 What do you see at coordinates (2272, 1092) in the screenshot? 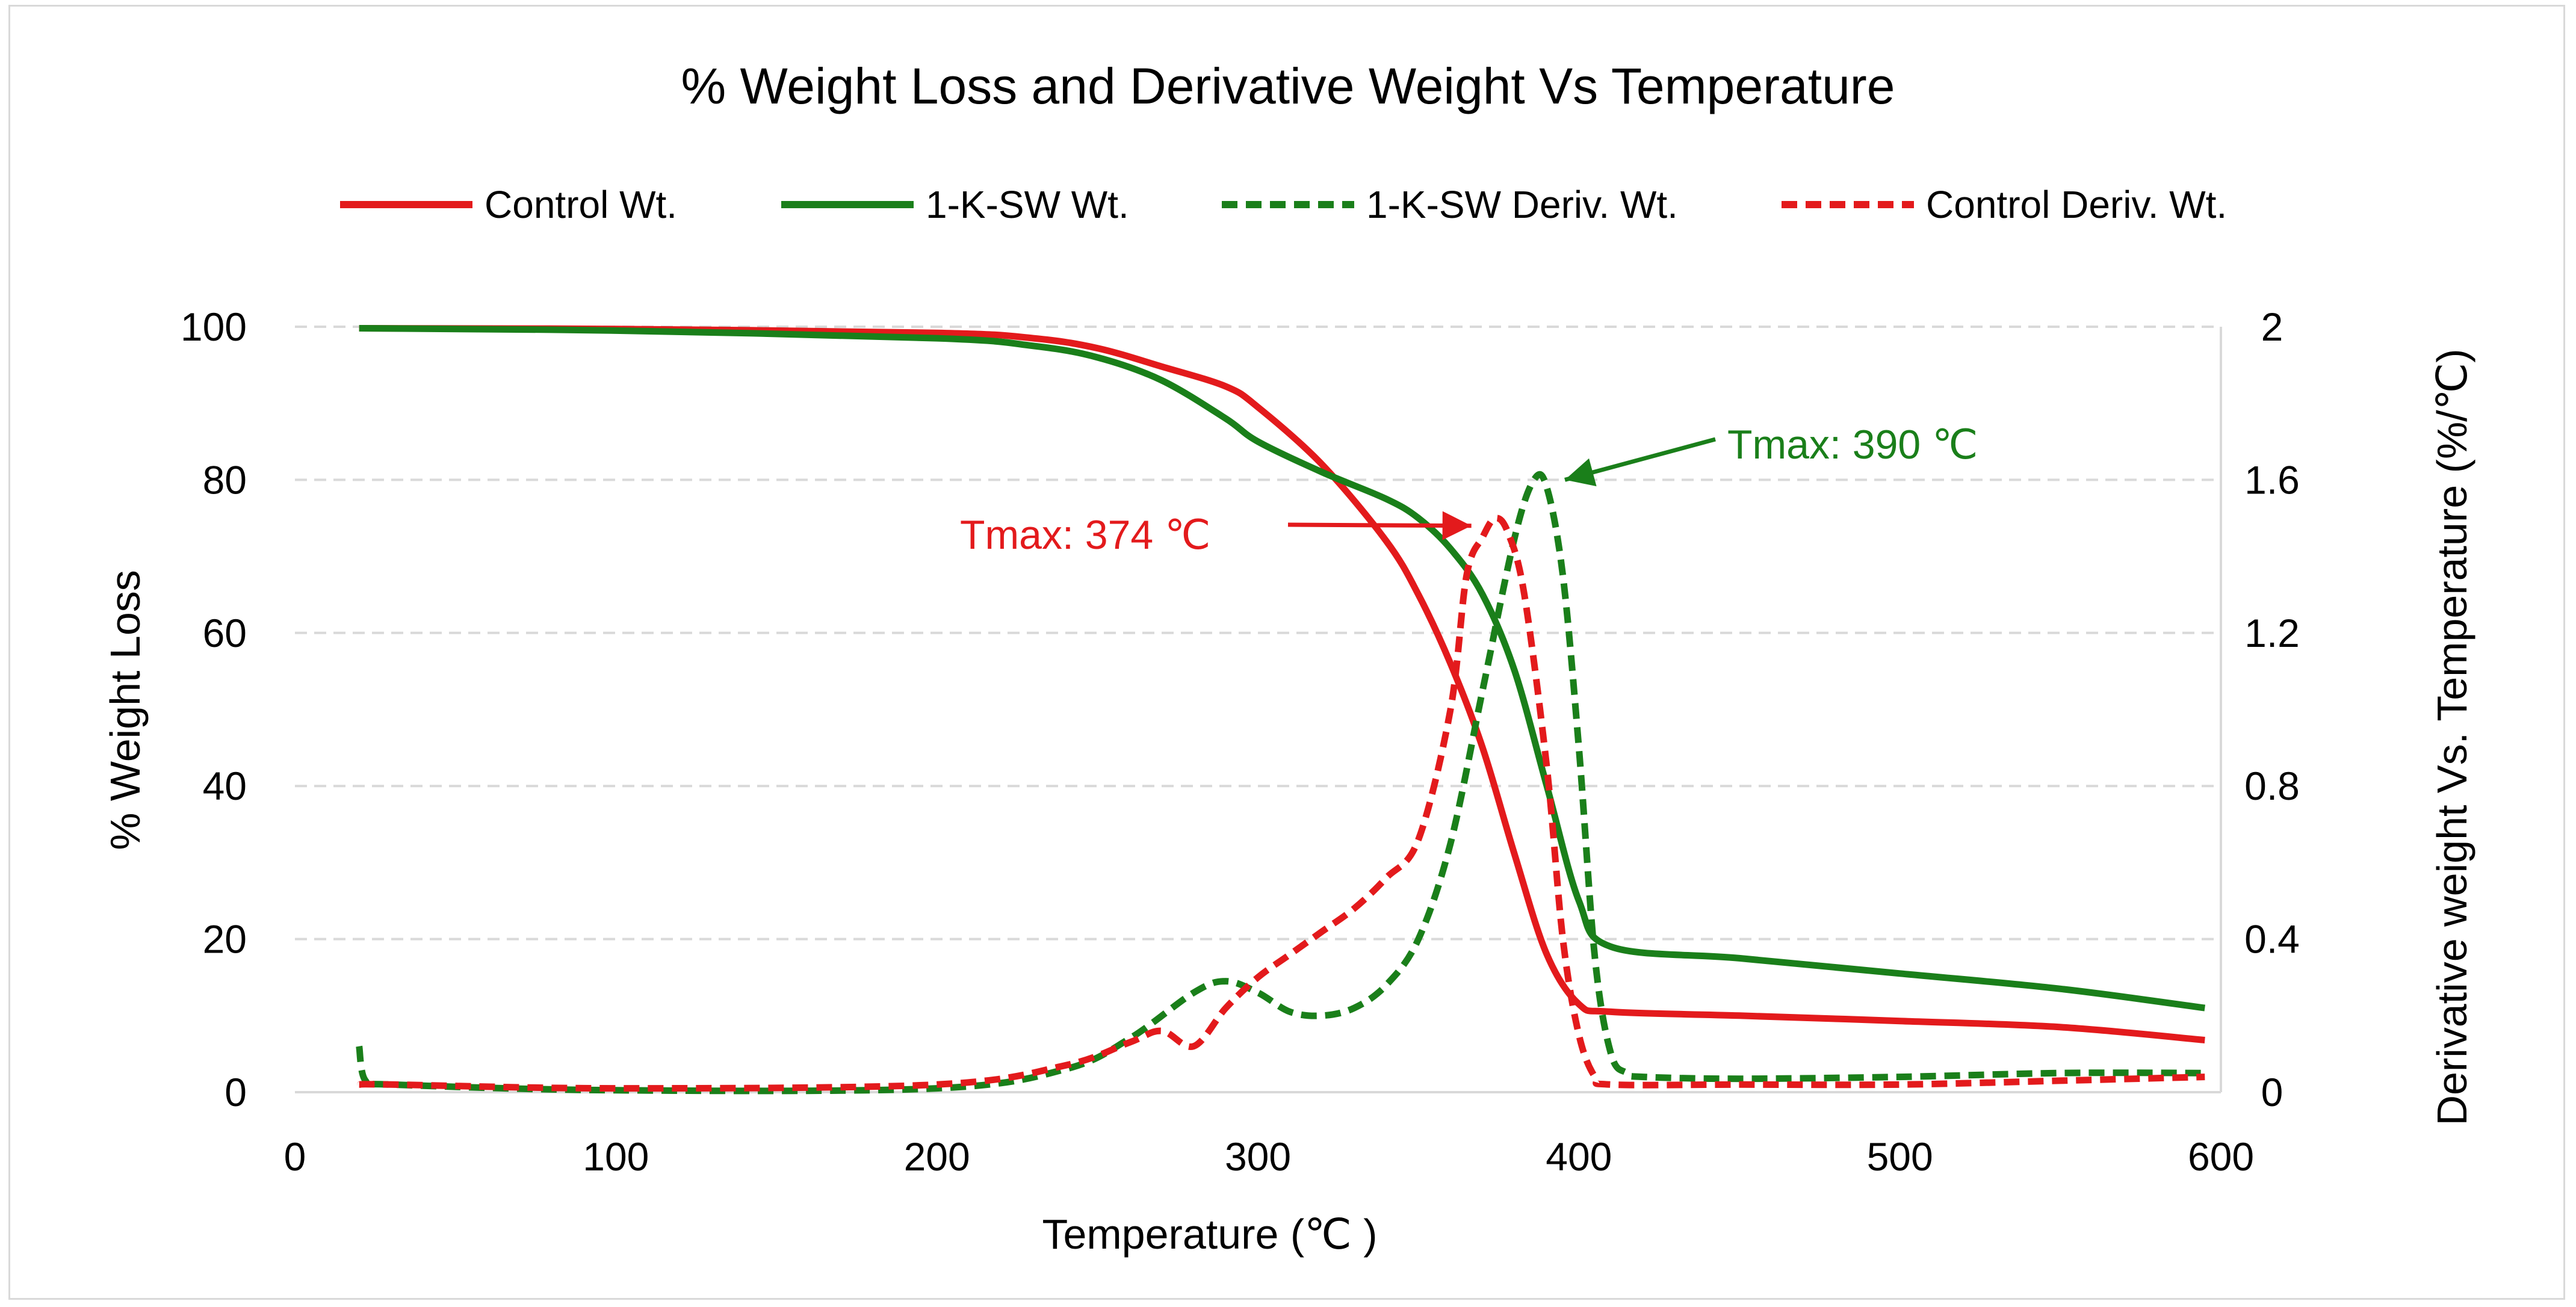
I see `y2-tick-label: 0` at bounding box center [2272, 1092].